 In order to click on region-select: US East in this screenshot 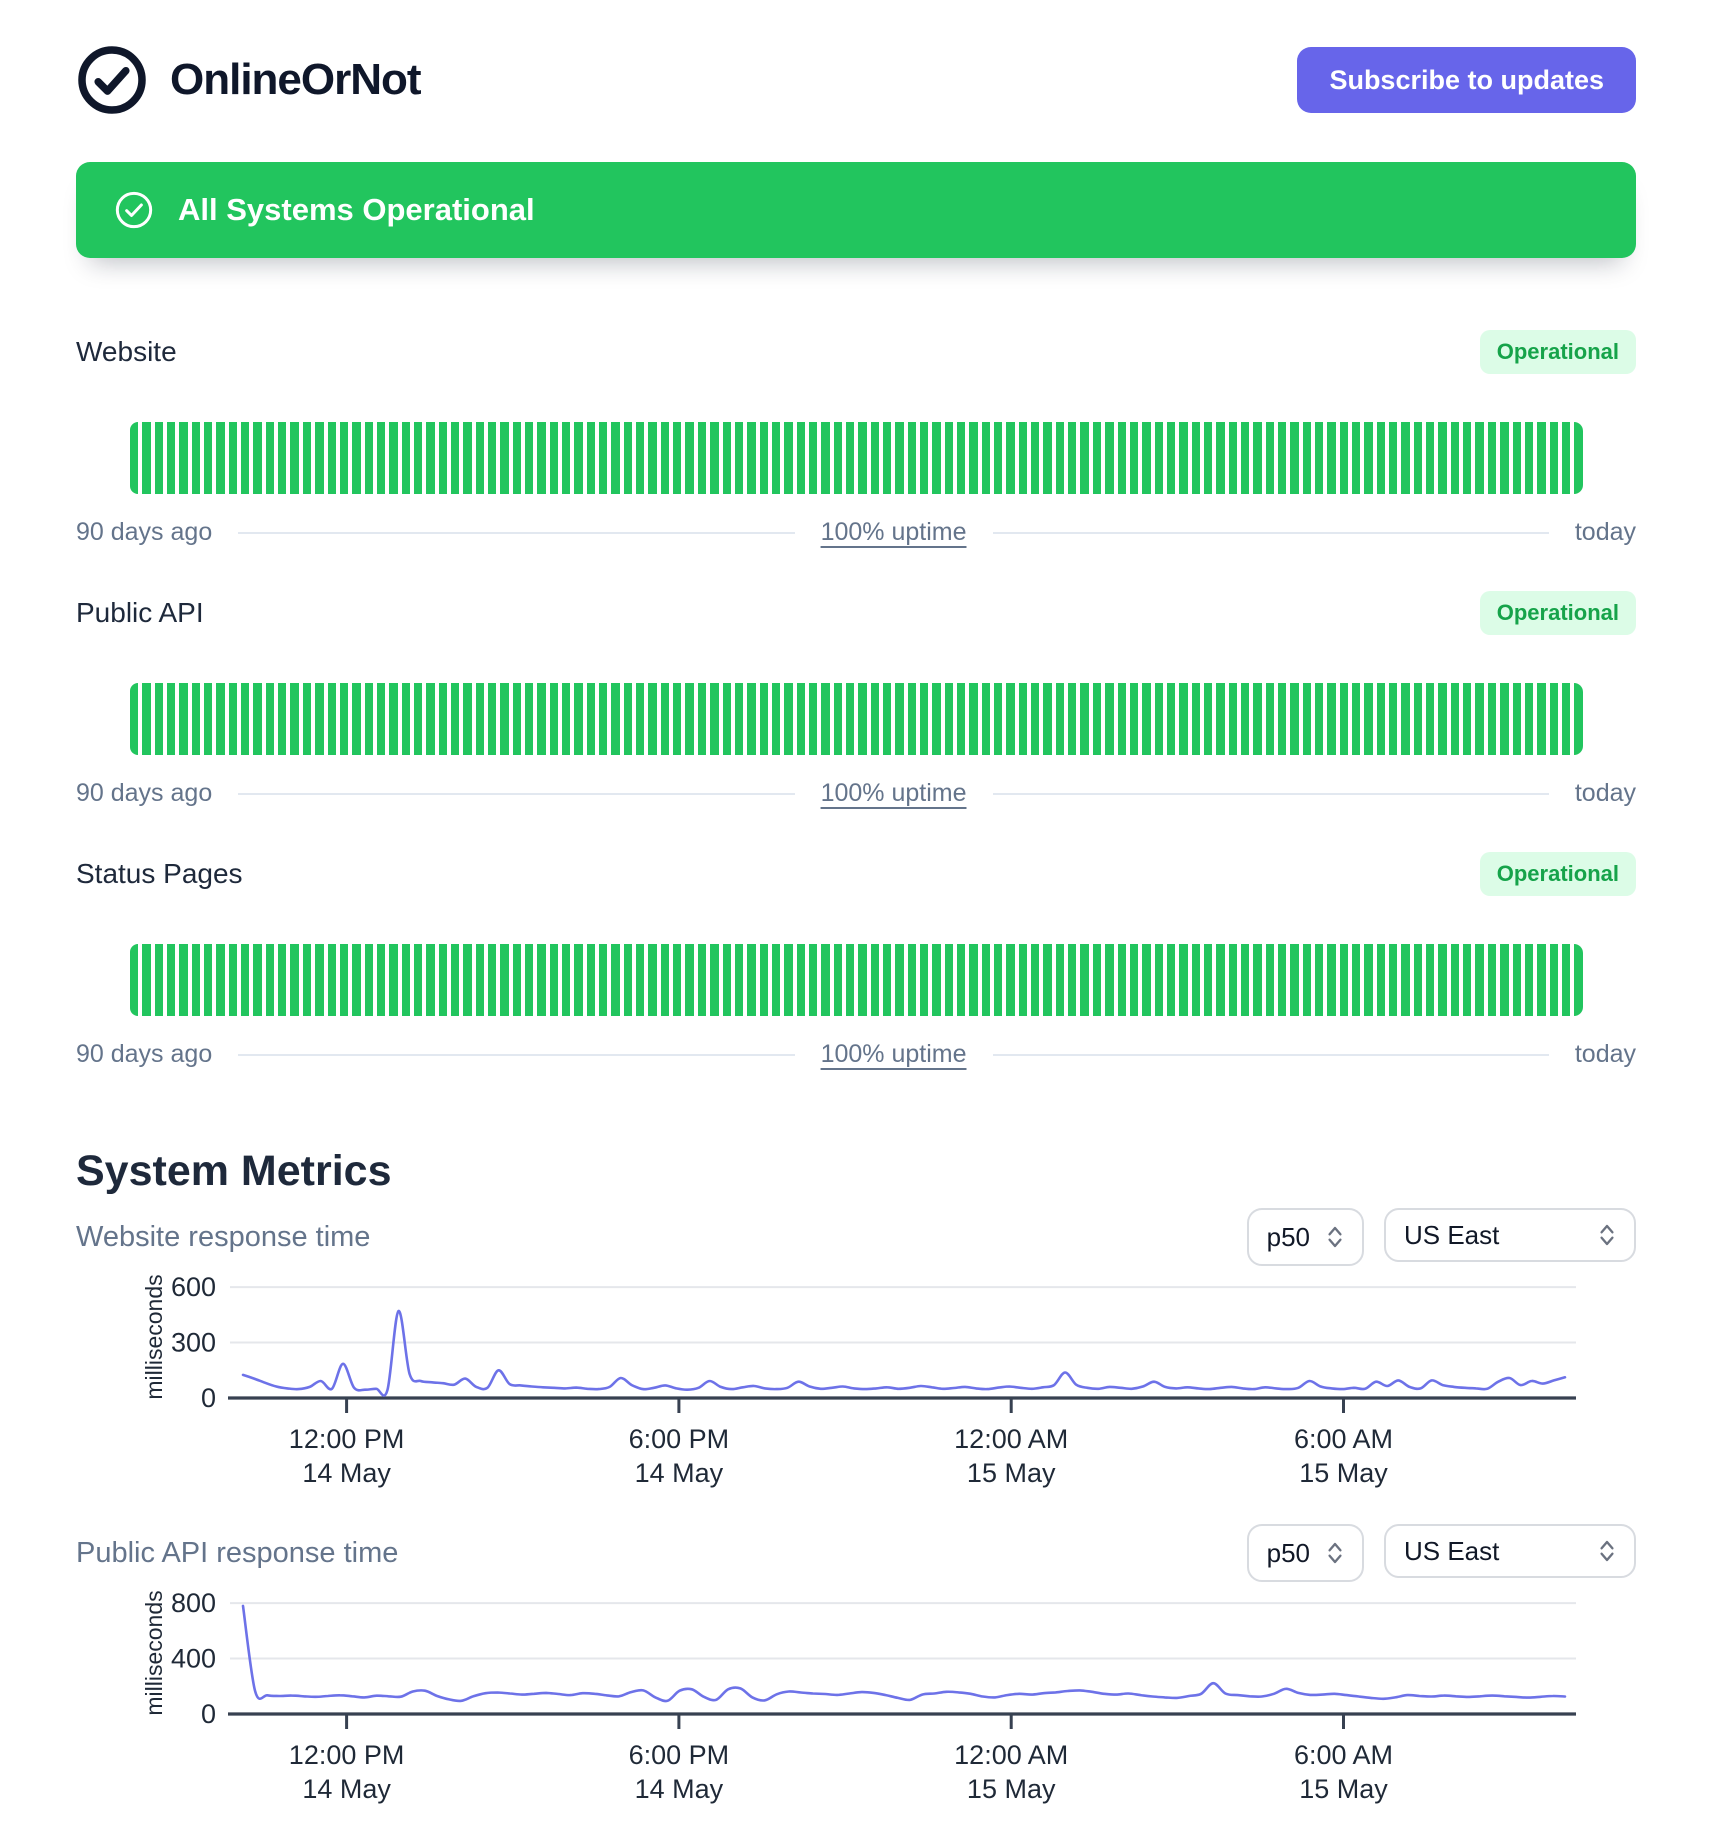, I will do `click(1510, 1551)`.